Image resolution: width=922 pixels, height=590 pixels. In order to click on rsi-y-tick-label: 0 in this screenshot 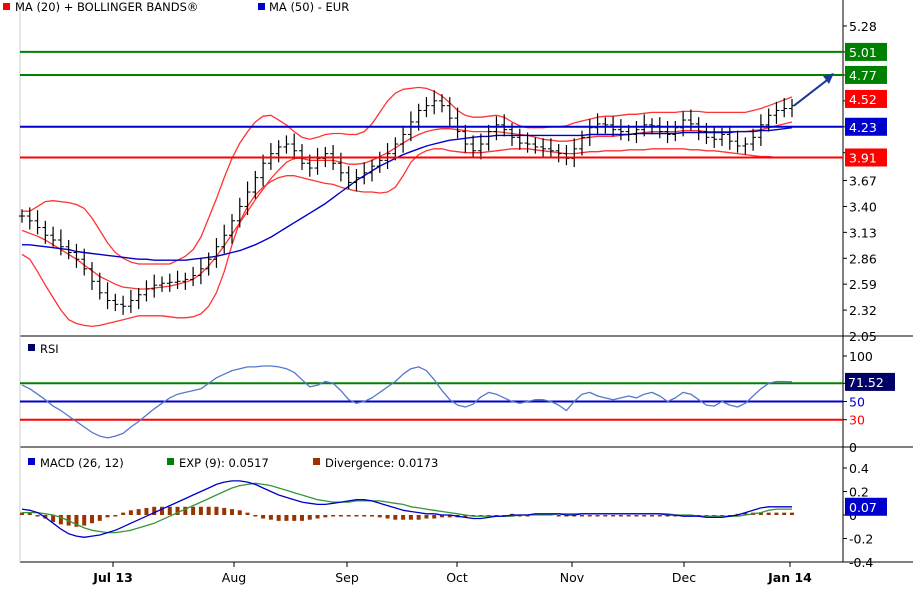, I will do `click(853, 447)`.